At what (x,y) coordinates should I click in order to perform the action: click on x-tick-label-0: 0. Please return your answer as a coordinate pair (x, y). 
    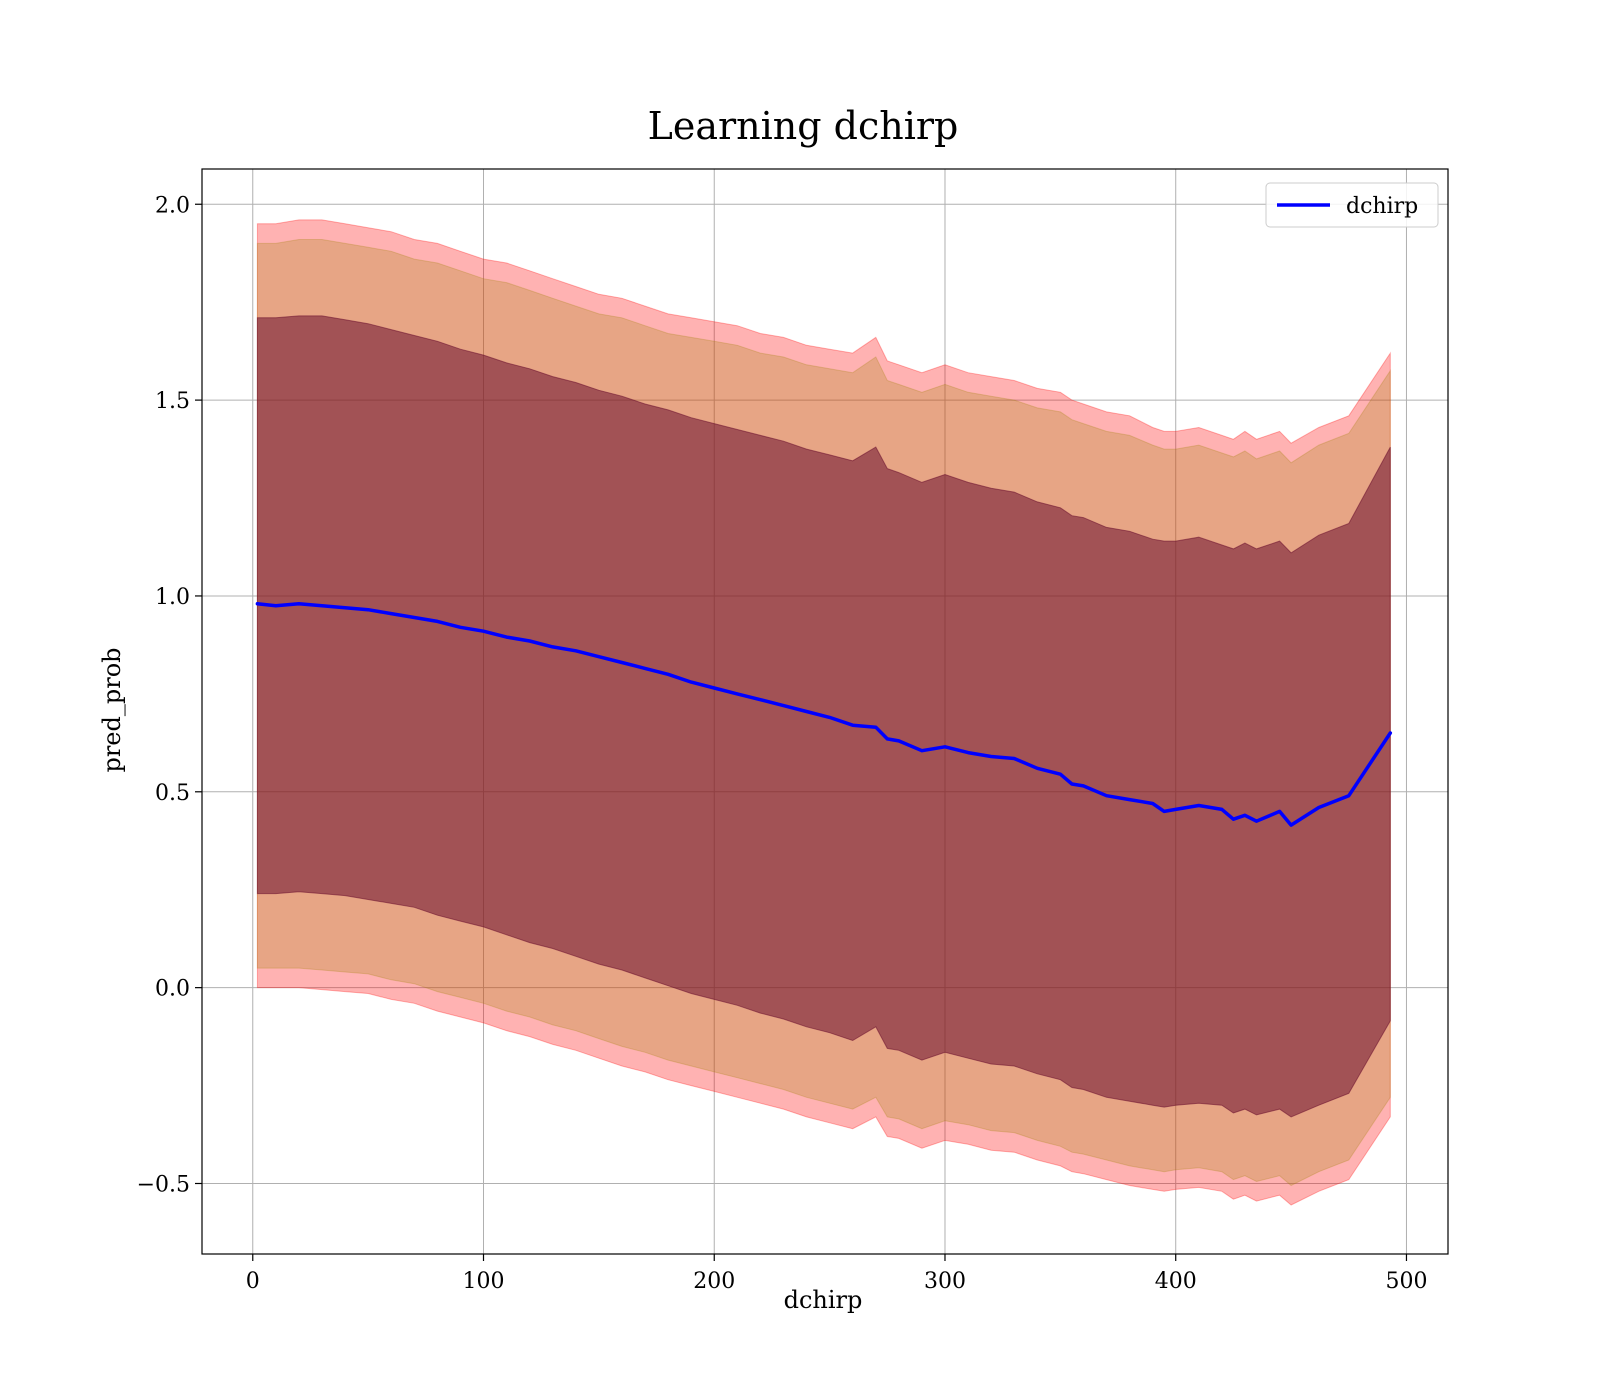
    Looking at the image, I should click on (253, 1281).